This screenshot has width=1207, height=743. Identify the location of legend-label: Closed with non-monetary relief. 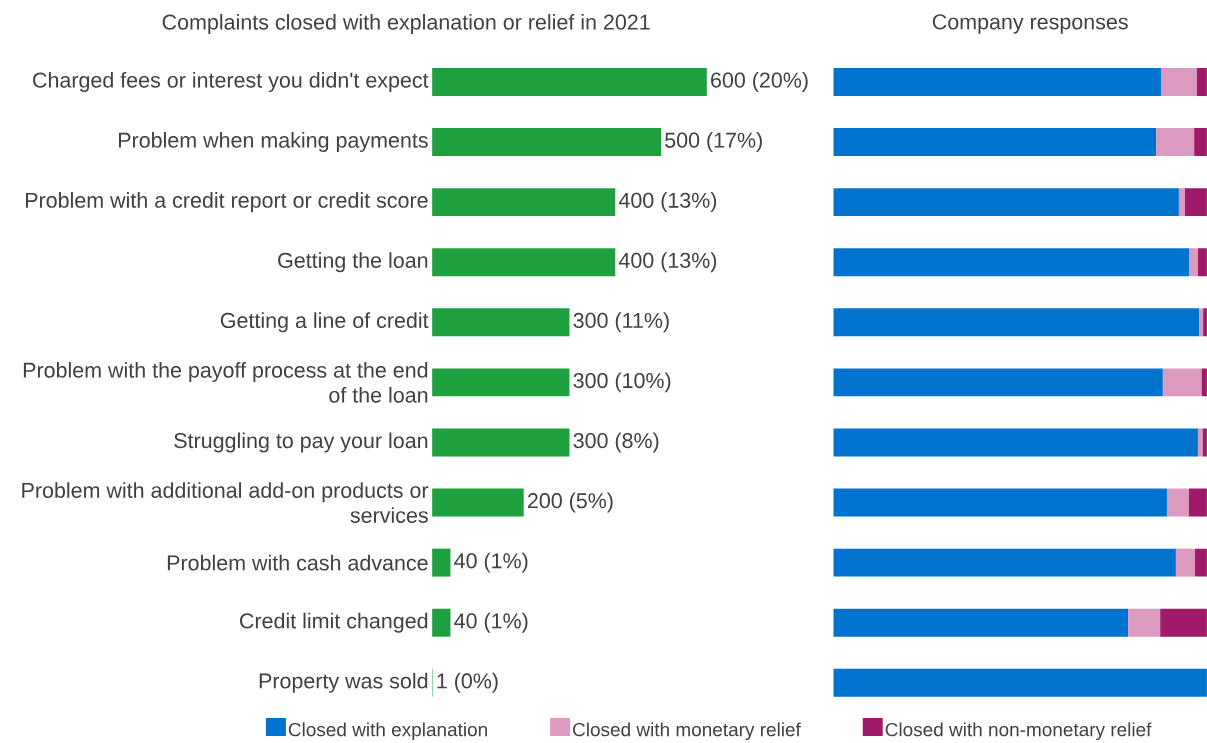
(1018, 731).